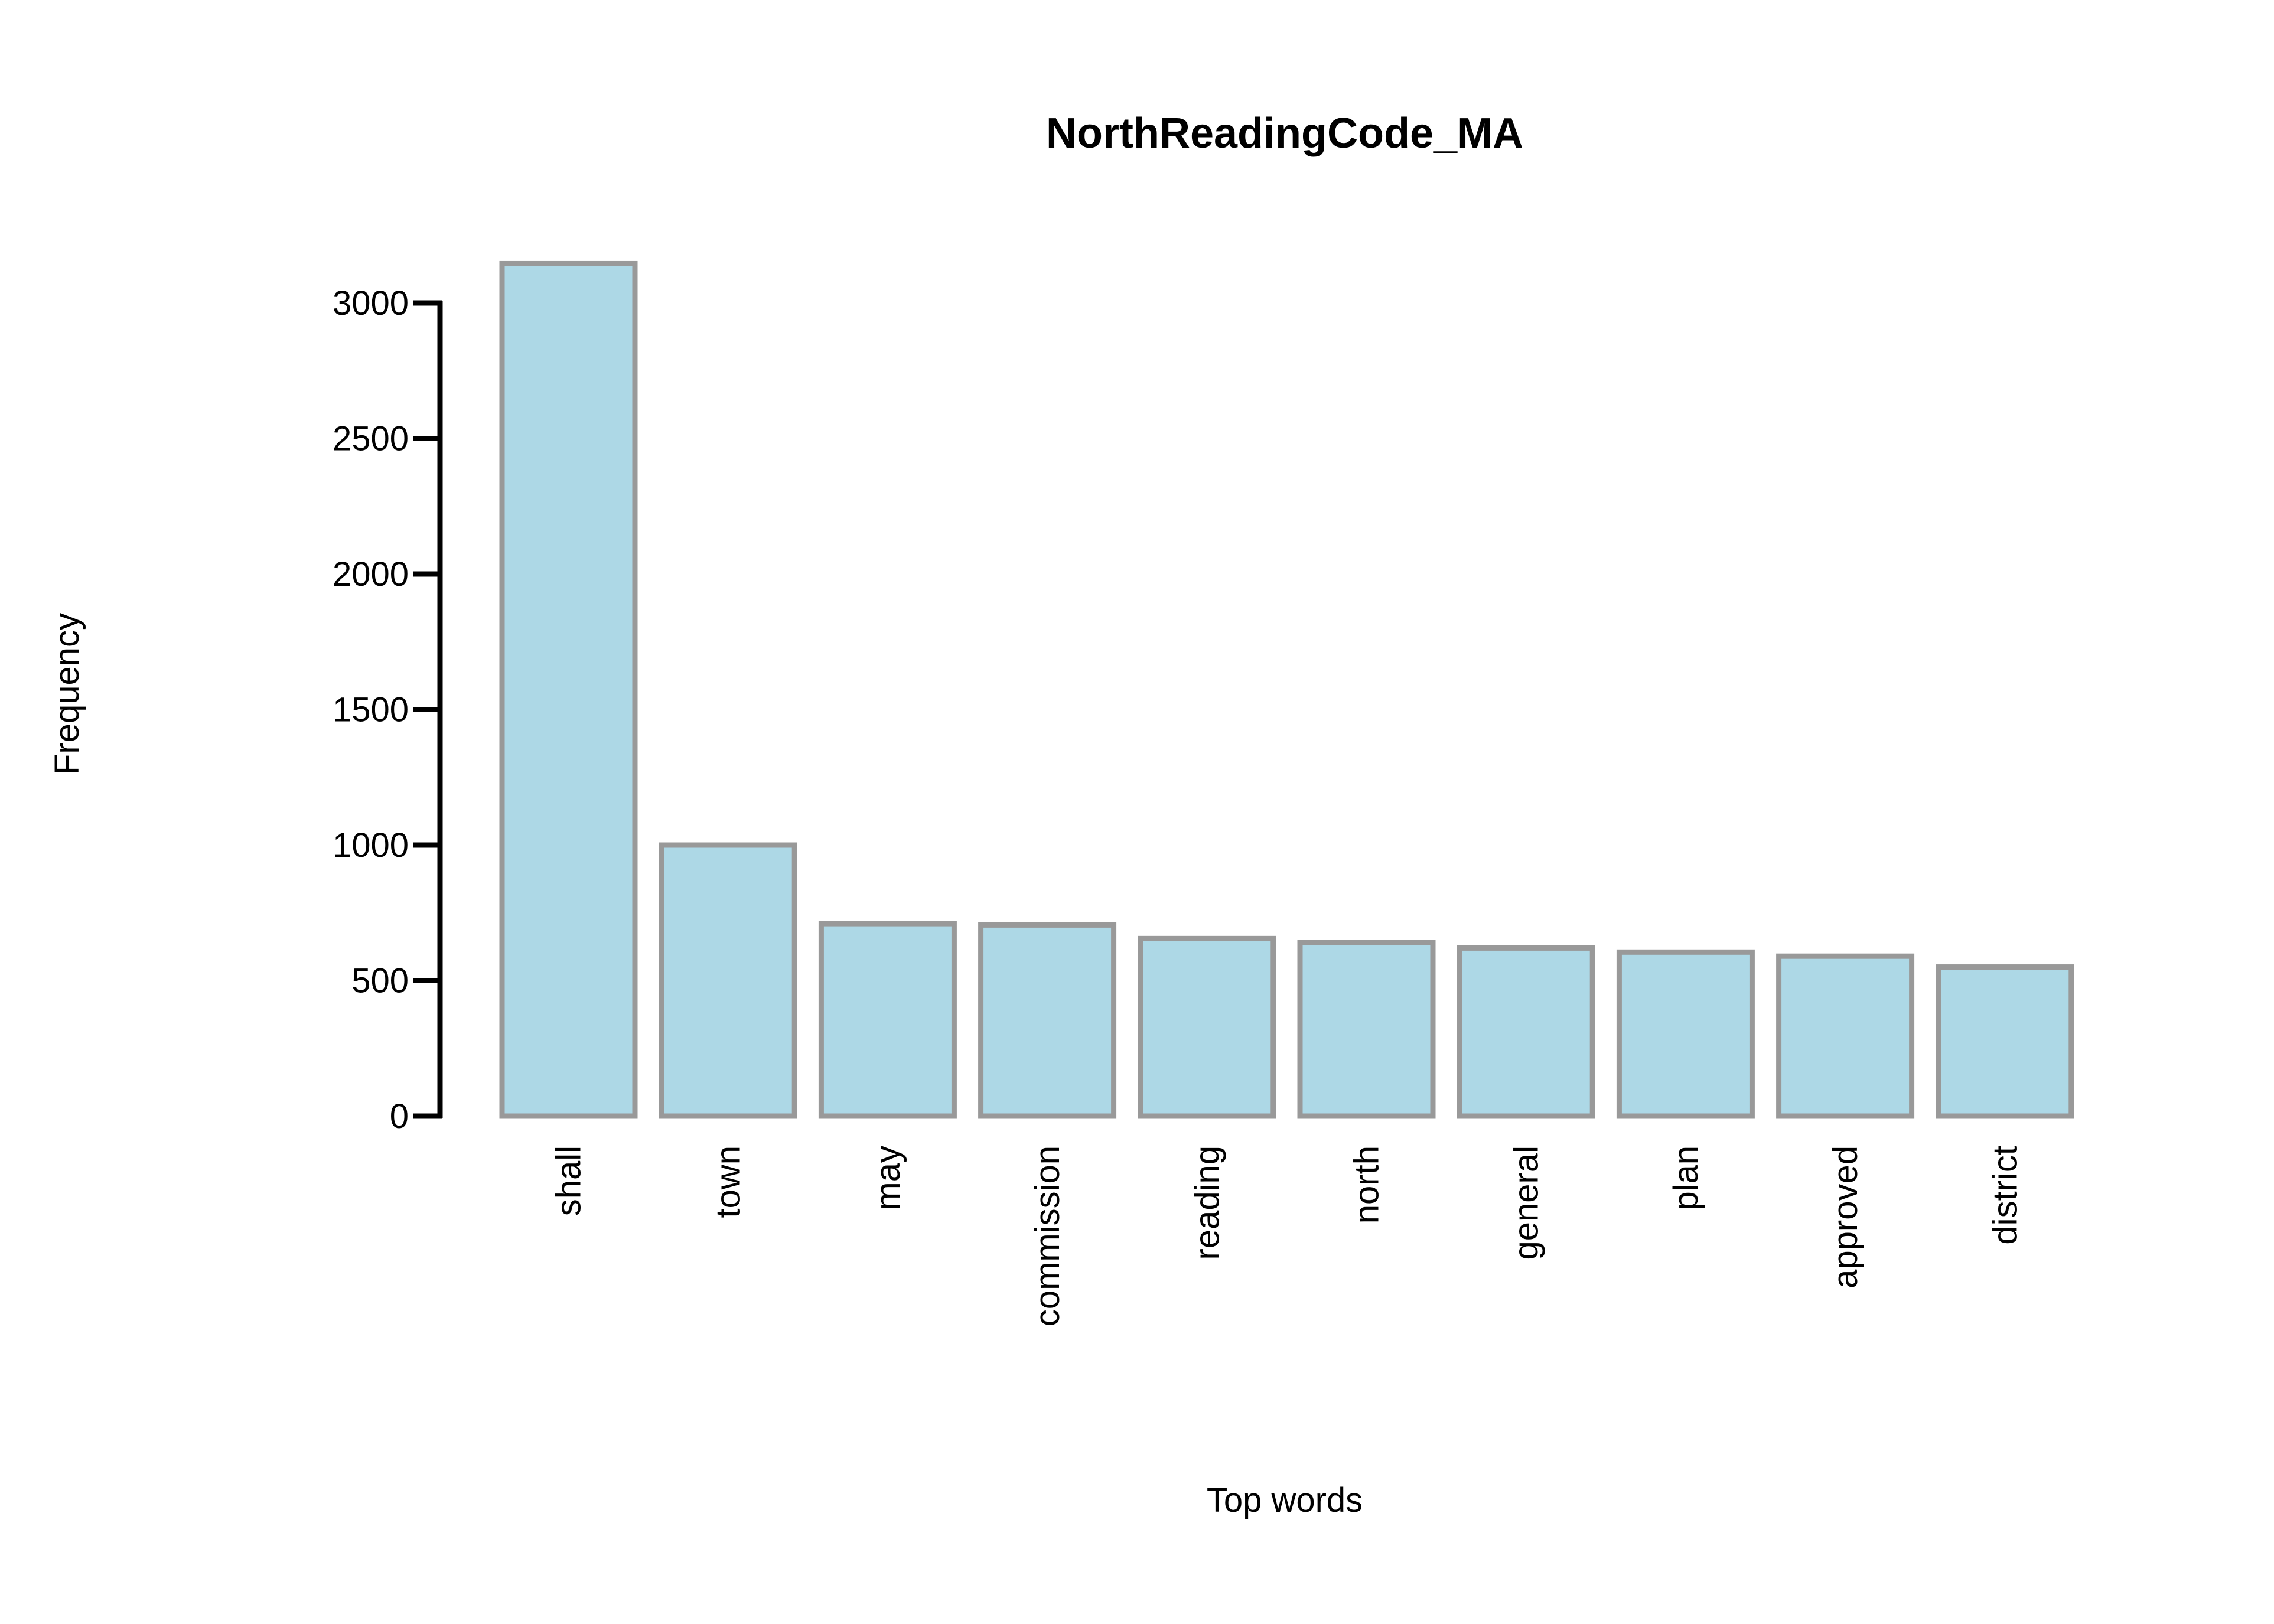  What do you see at coordinates (1526, 1032) in the screenshot?
I see `bar-general` at bounding box center [1526, 1032].